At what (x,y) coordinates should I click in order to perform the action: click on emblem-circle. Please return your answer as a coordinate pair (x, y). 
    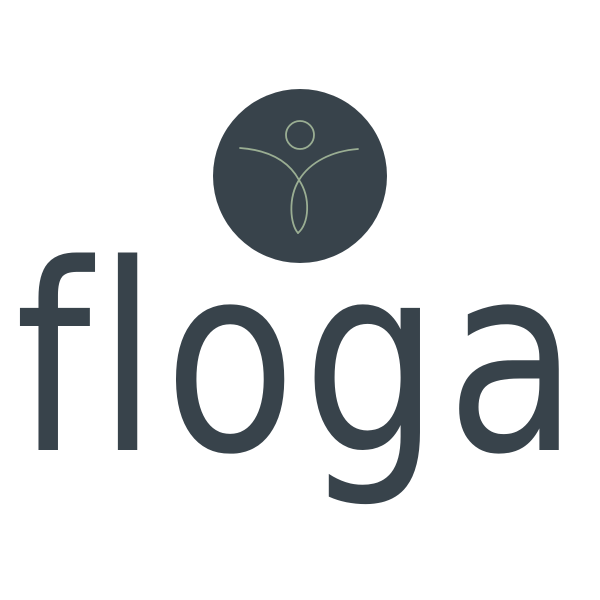
    Looking at the image, I should click on (300, 176).